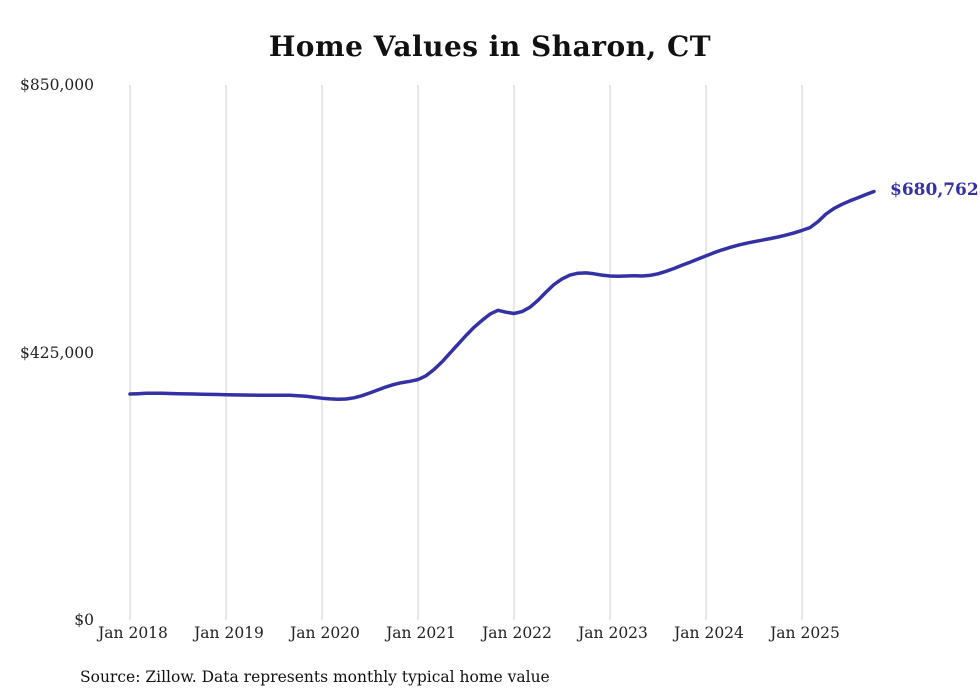 The image size is (980, 699). I want to click on y-axis-label-850000: $850,000, so click(57, 85).